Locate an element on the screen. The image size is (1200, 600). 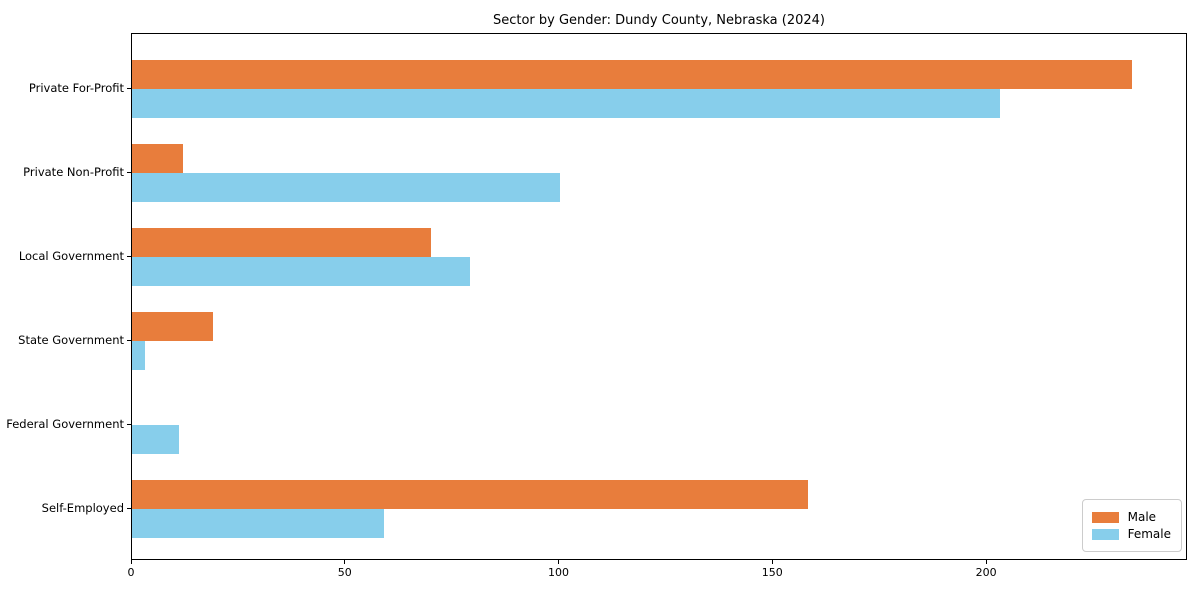
x-tick-label: 150 is located at coordinates (772, 572).